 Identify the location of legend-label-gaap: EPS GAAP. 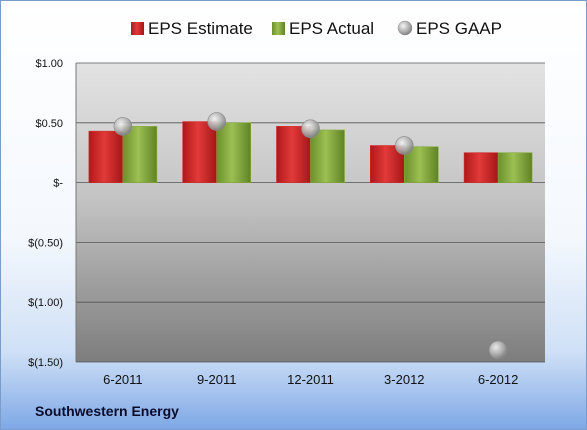
(459, 28).